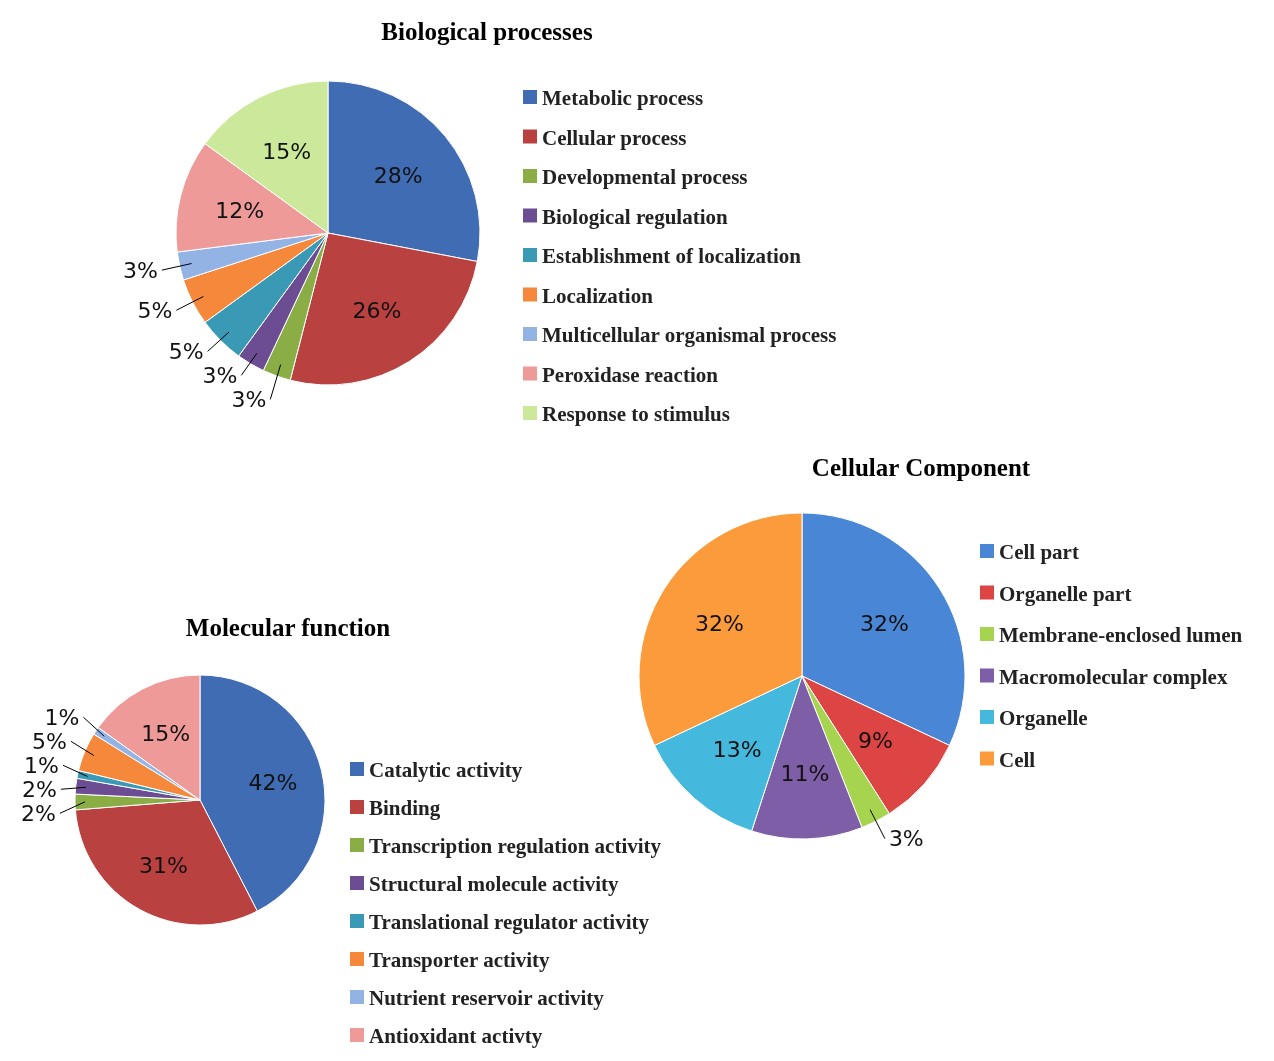 The image size is (1274, 1061). I want to click on legend-label: Metabolic process, so click(623, 98).